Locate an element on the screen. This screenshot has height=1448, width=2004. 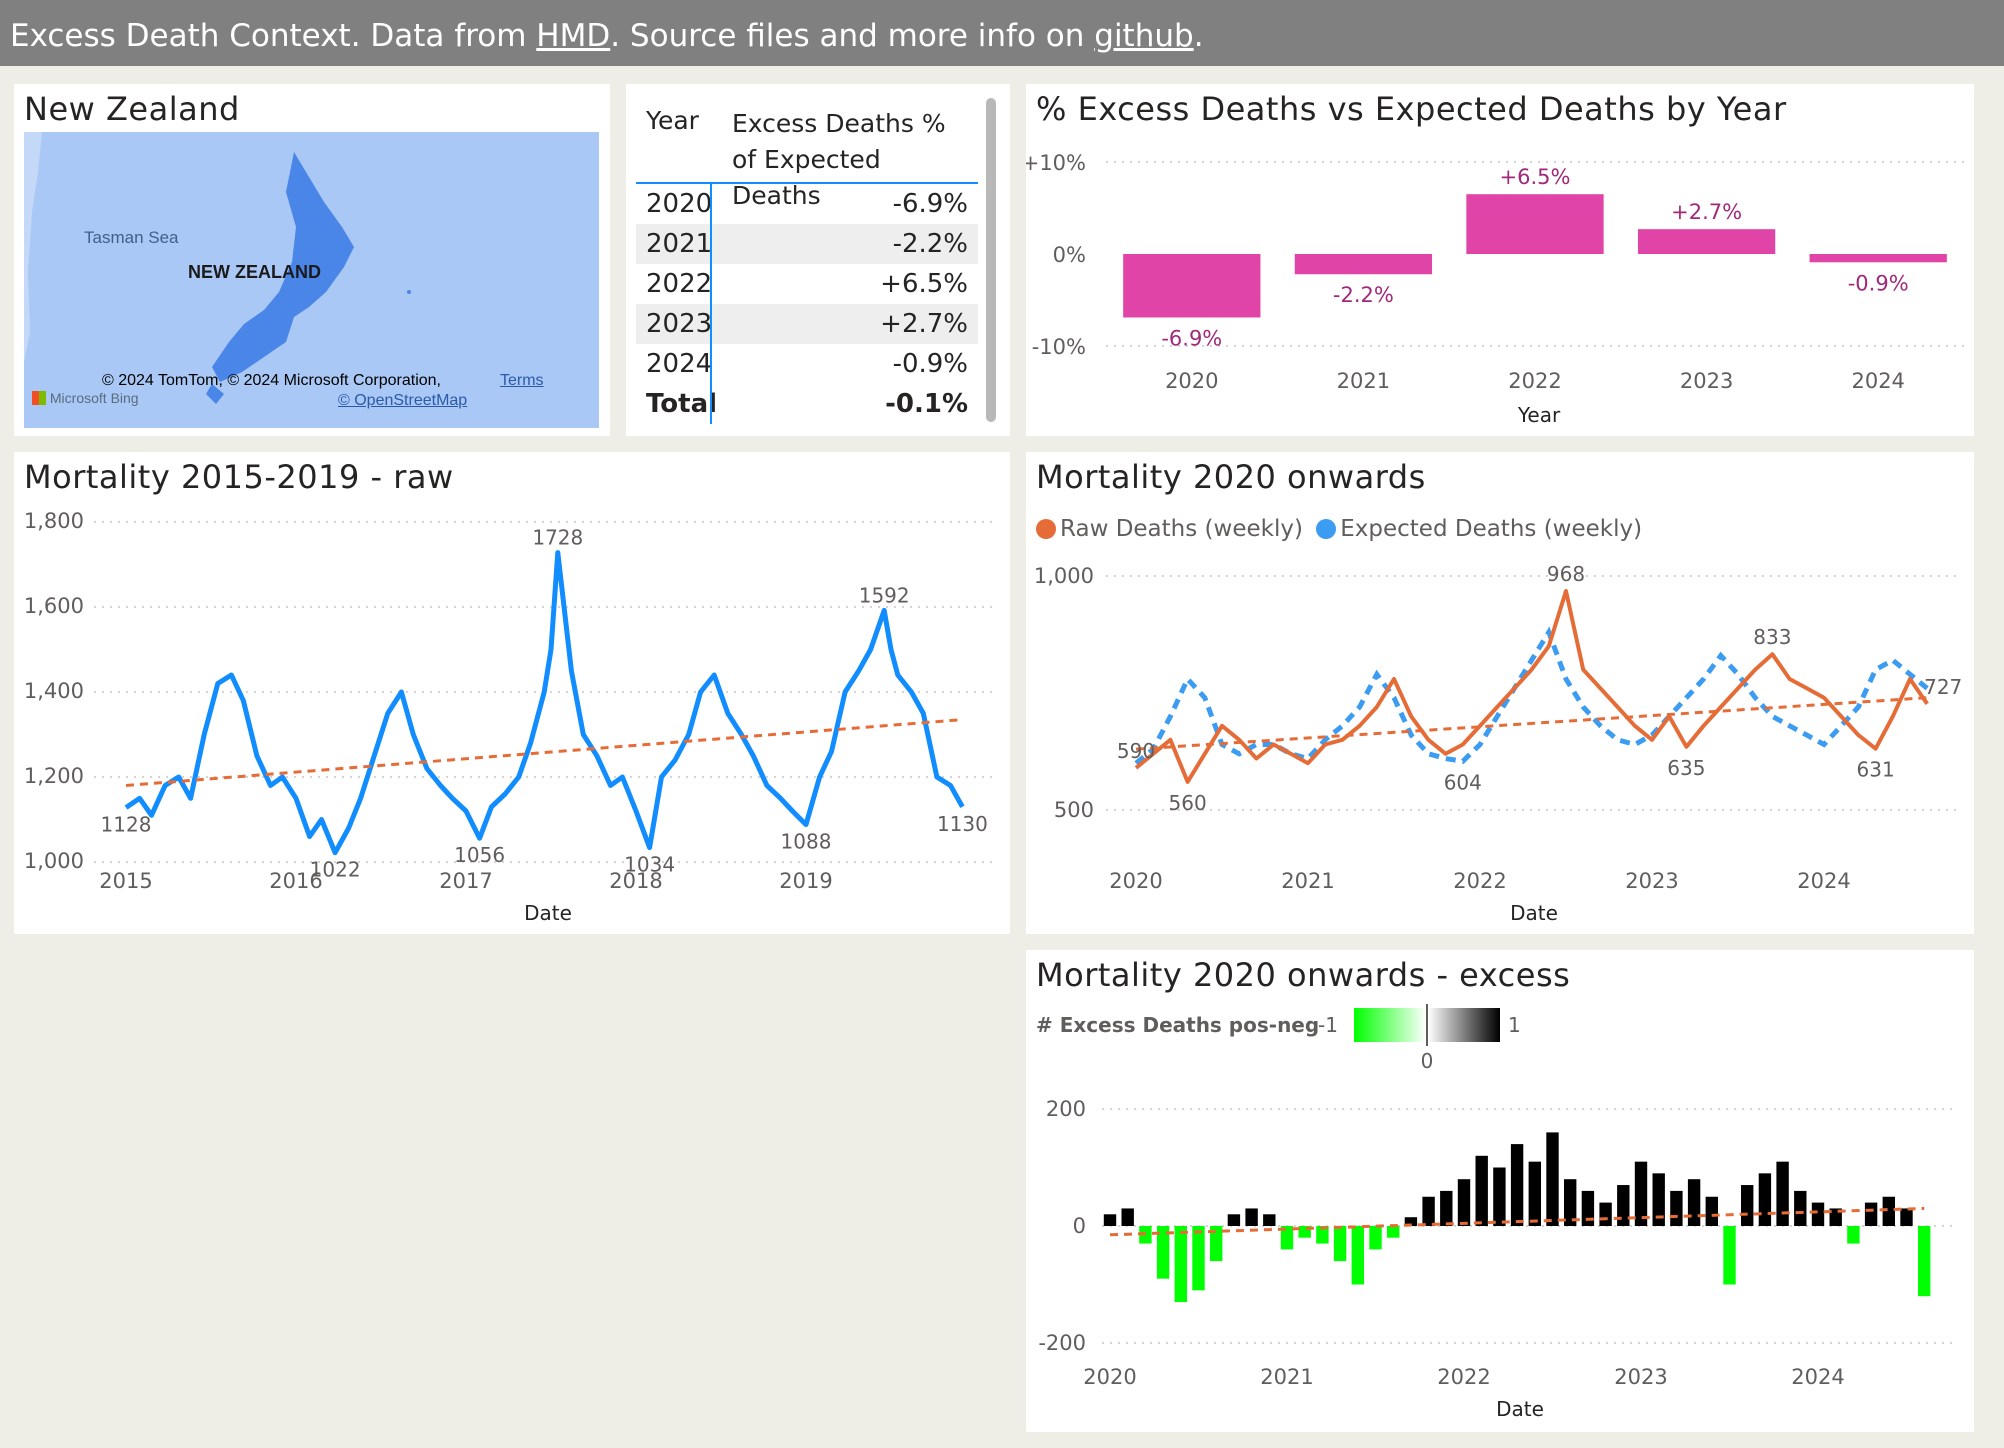
table-scrollbar is located at coordinates (991, 260).